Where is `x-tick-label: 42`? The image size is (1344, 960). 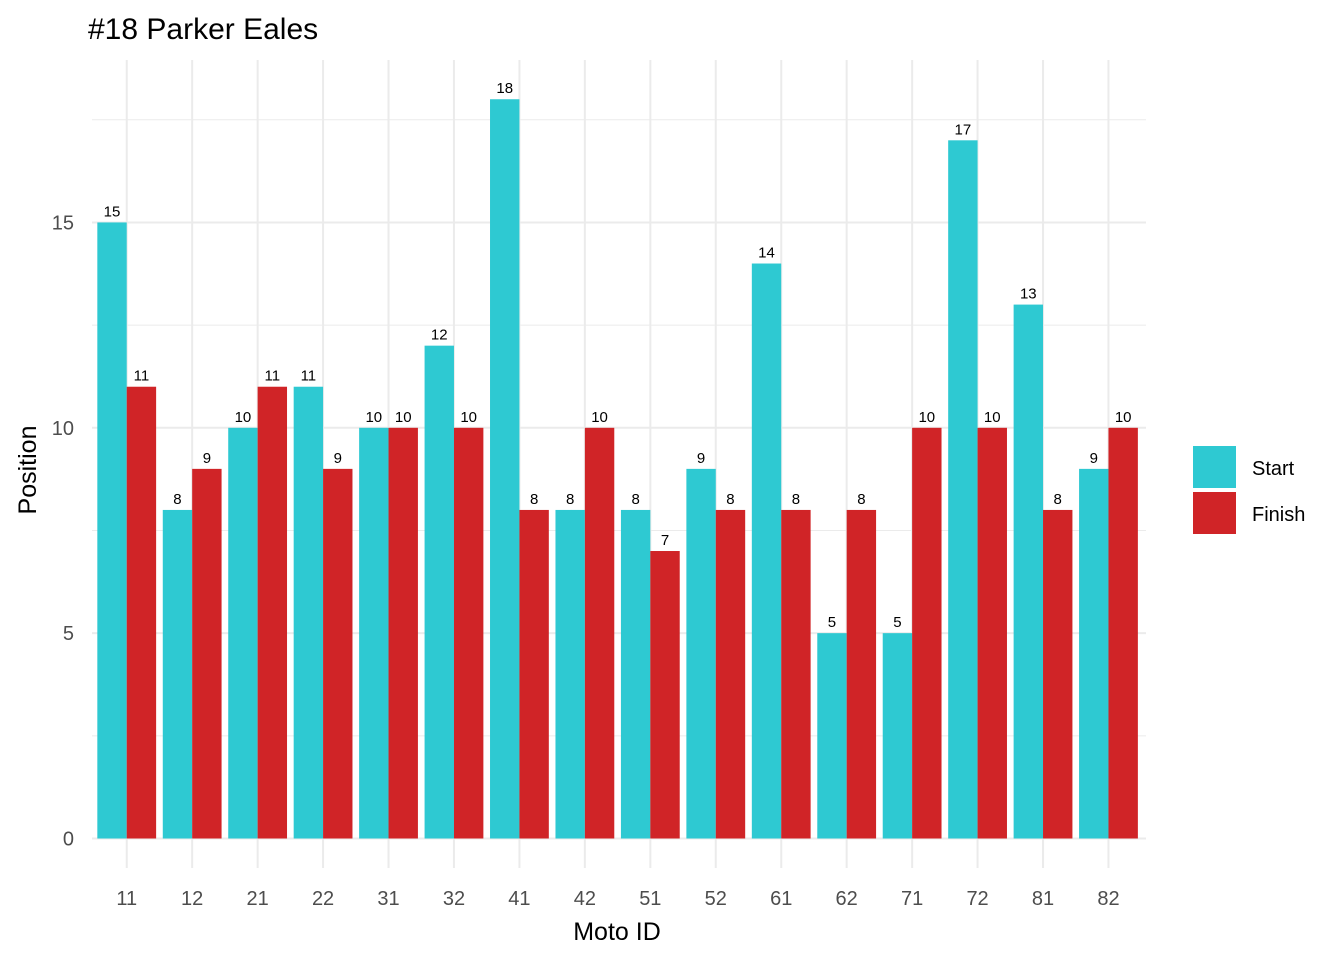
x-tick-label: 42 is located at coordinates (585, 899).